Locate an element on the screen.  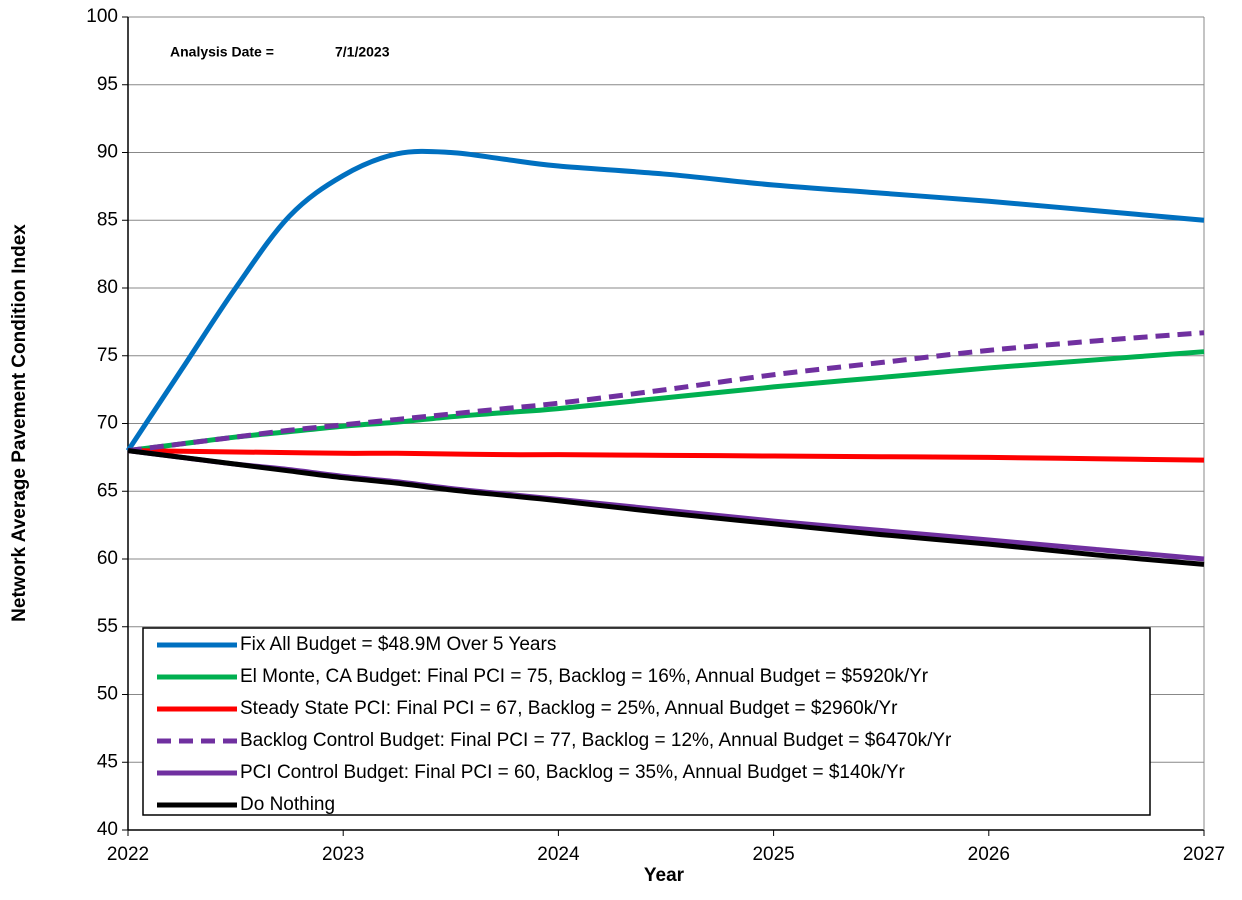
y-tick-label: 40 is located at coordinates (107, 829).